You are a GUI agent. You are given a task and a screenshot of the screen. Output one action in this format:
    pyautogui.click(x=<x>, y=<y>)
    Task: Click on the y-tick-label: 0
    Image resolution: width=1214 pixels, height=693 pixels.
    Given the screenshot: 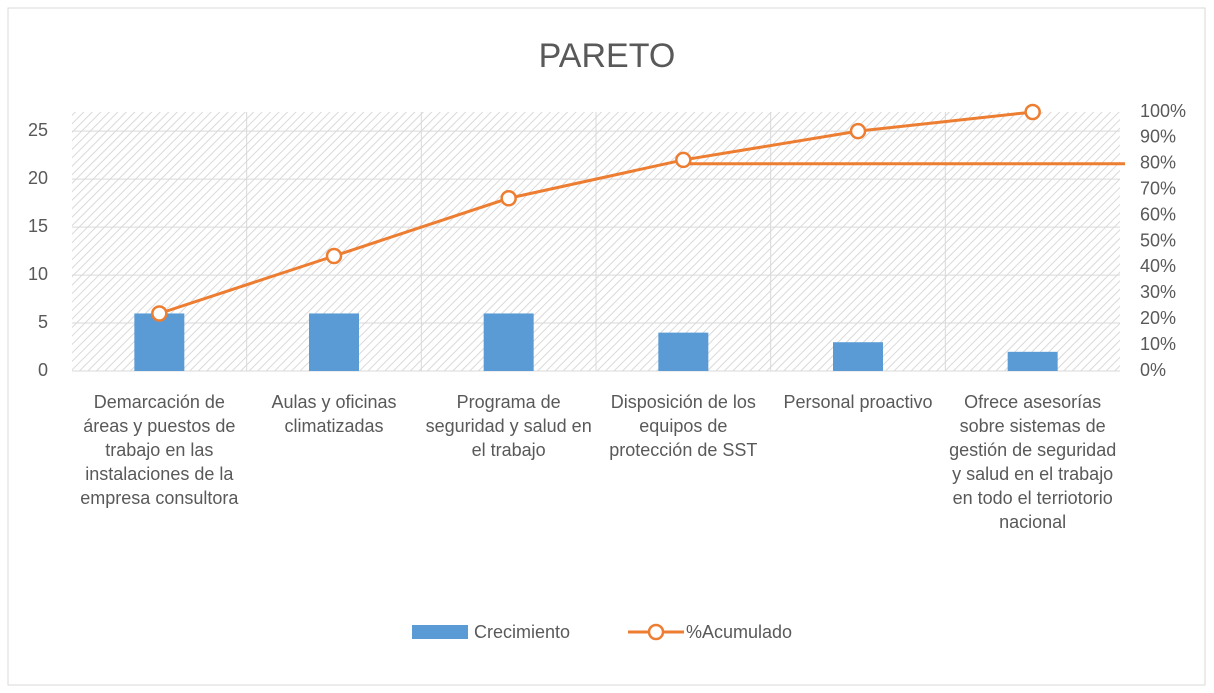 What is the action you would take?
    pyautogui.click(x=43, y=370)
    